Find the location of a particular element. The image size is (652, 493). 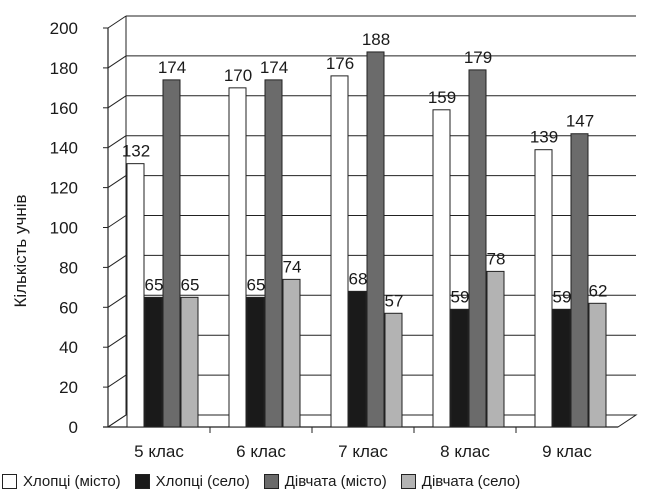

data-label: 57 is located at coordinates (394, 300).